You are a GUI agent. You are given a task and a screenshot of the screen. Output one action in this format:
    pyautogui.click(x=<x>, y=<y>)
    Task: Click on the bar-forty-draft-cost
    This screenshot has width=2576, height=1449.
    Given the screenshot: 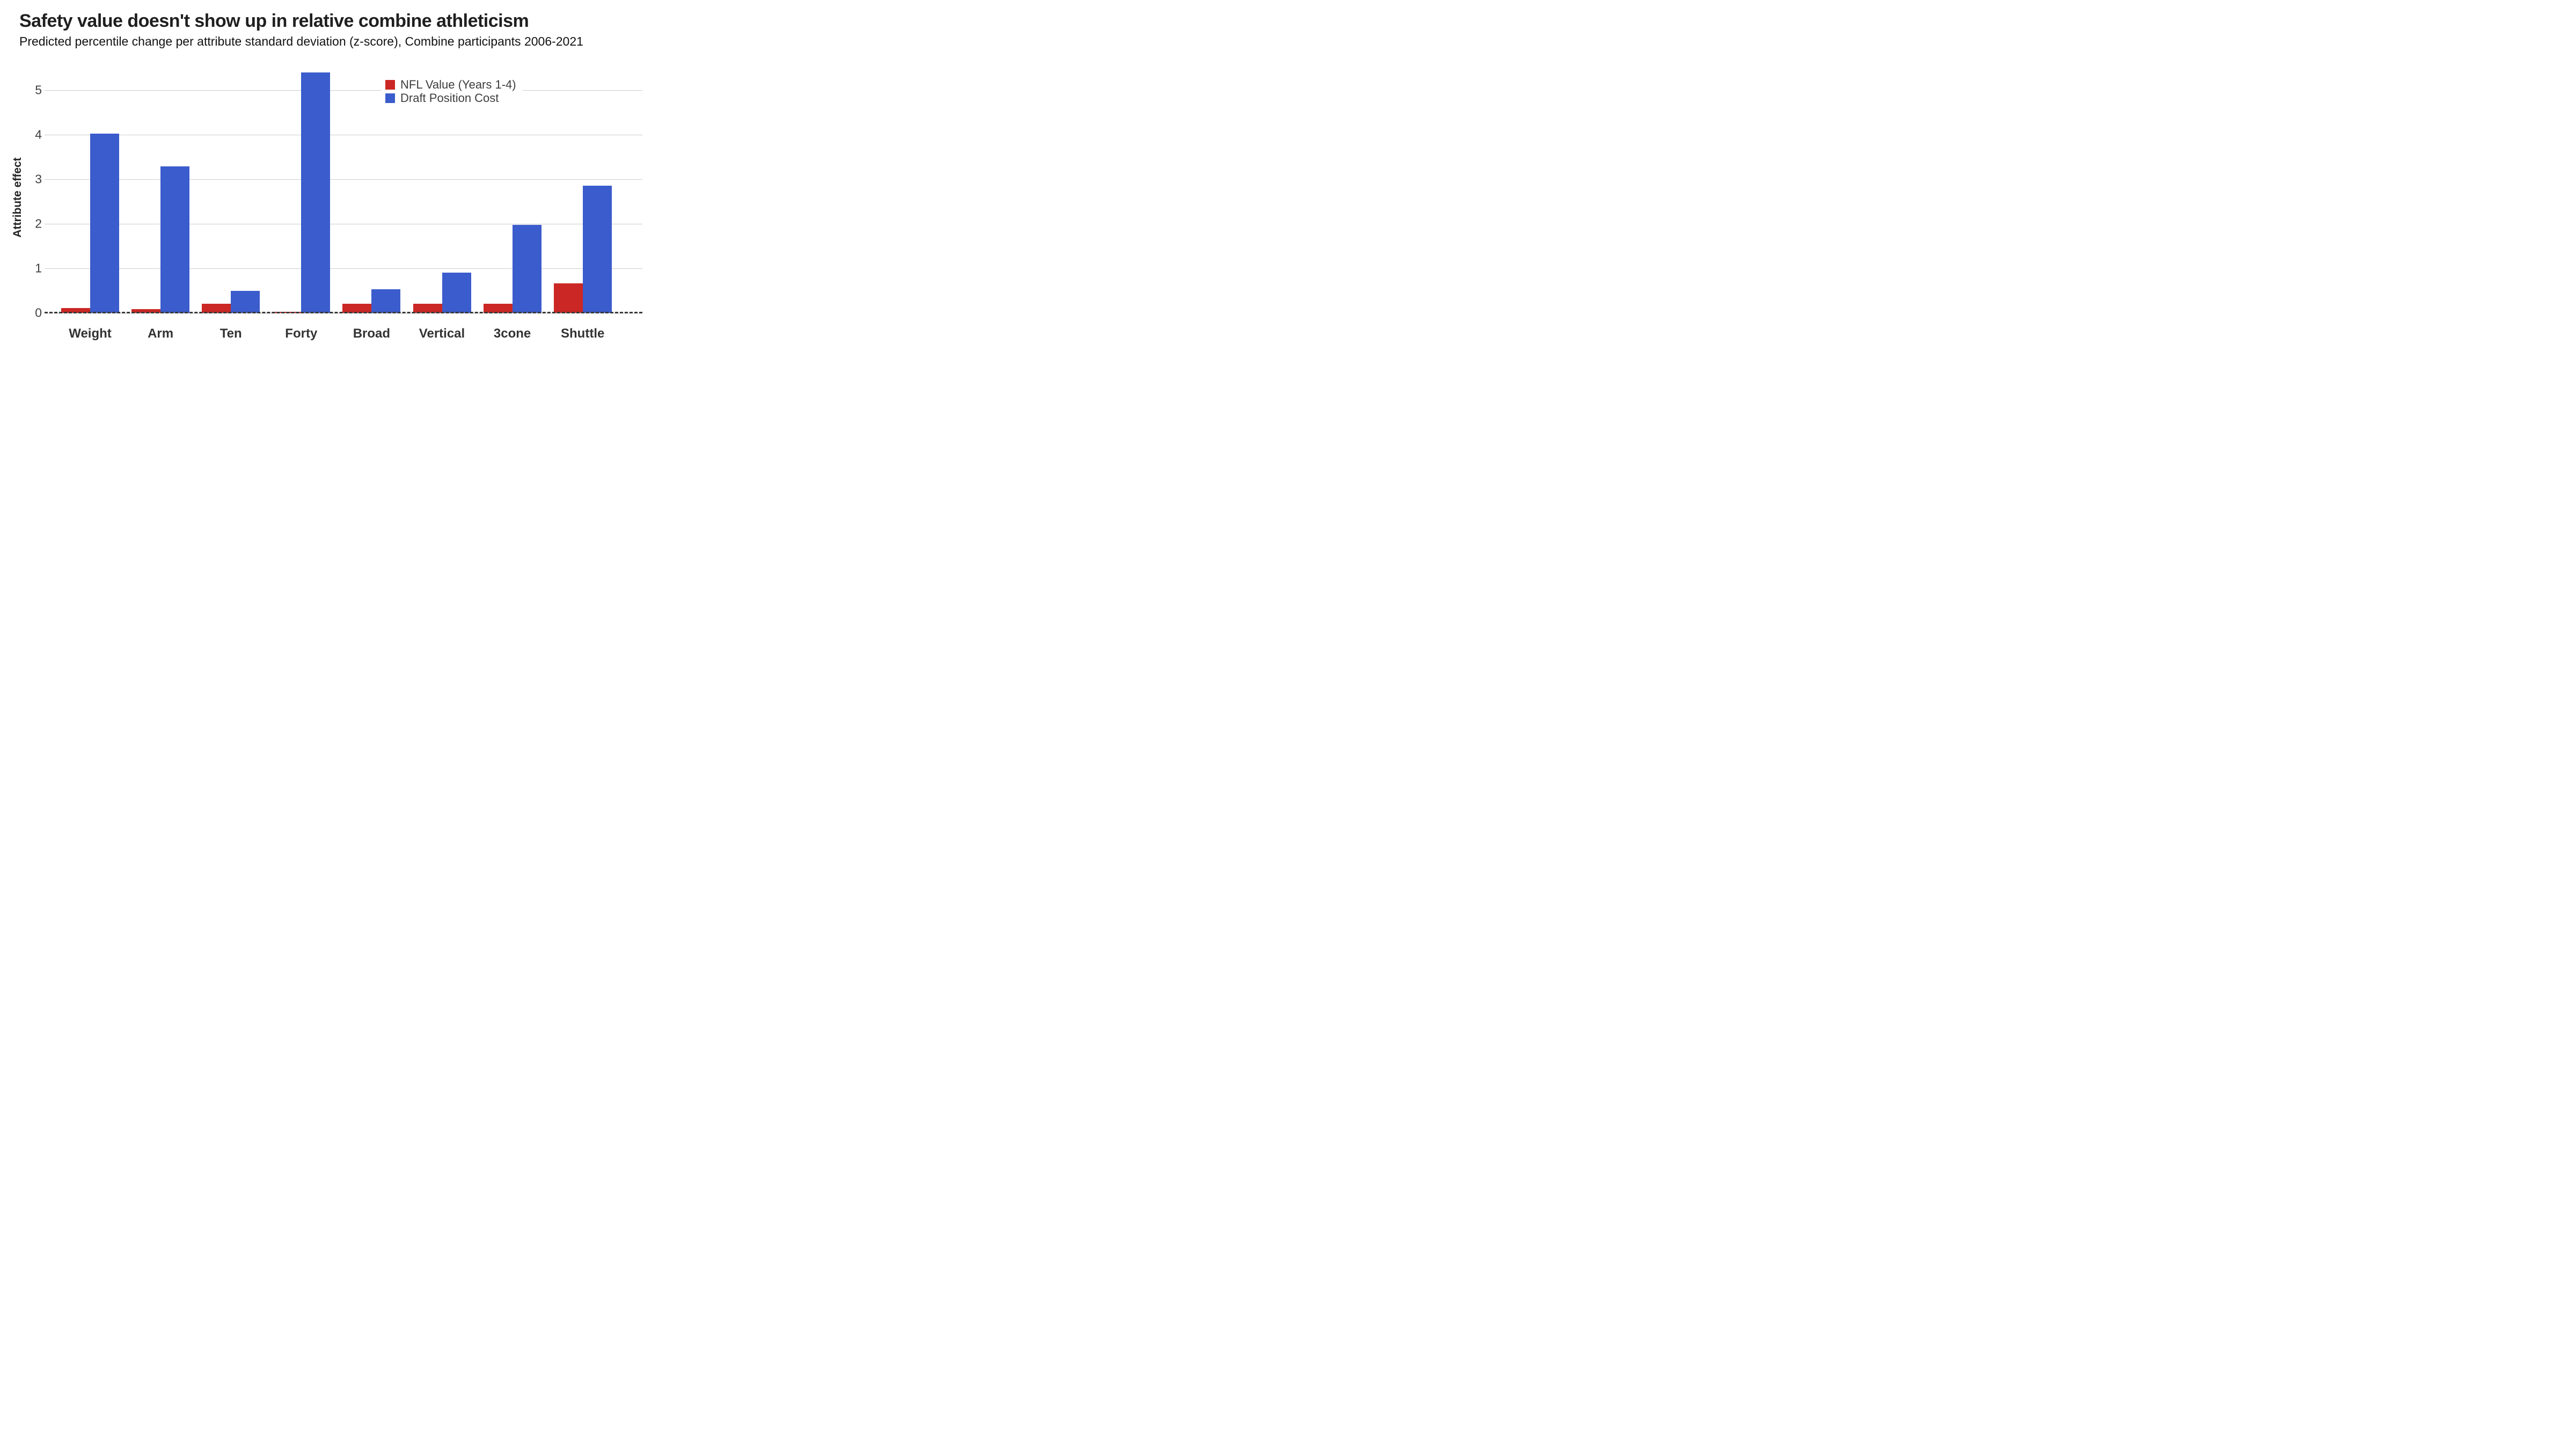 What is the action you would take?
    pyautogui.click(x=316, y=192)
    